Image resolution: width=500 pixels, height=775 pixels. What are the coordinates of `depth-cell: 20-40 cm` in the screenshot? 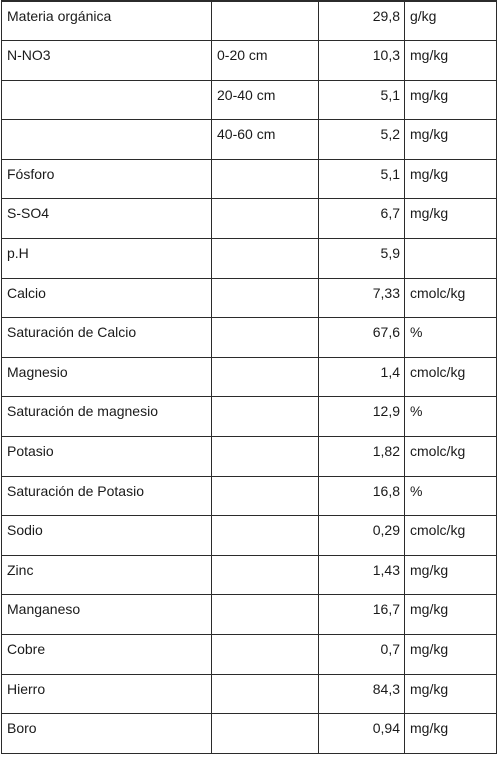 It's located at (265, 100).